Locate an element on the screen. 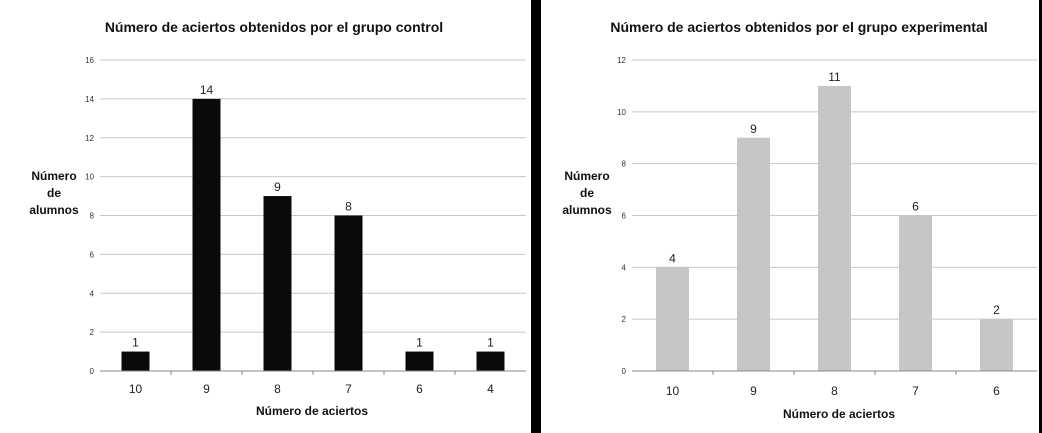  y-axis-ticks: 0 2 4 6 8 10 12 14 16 is located at coordinates (89, 216).